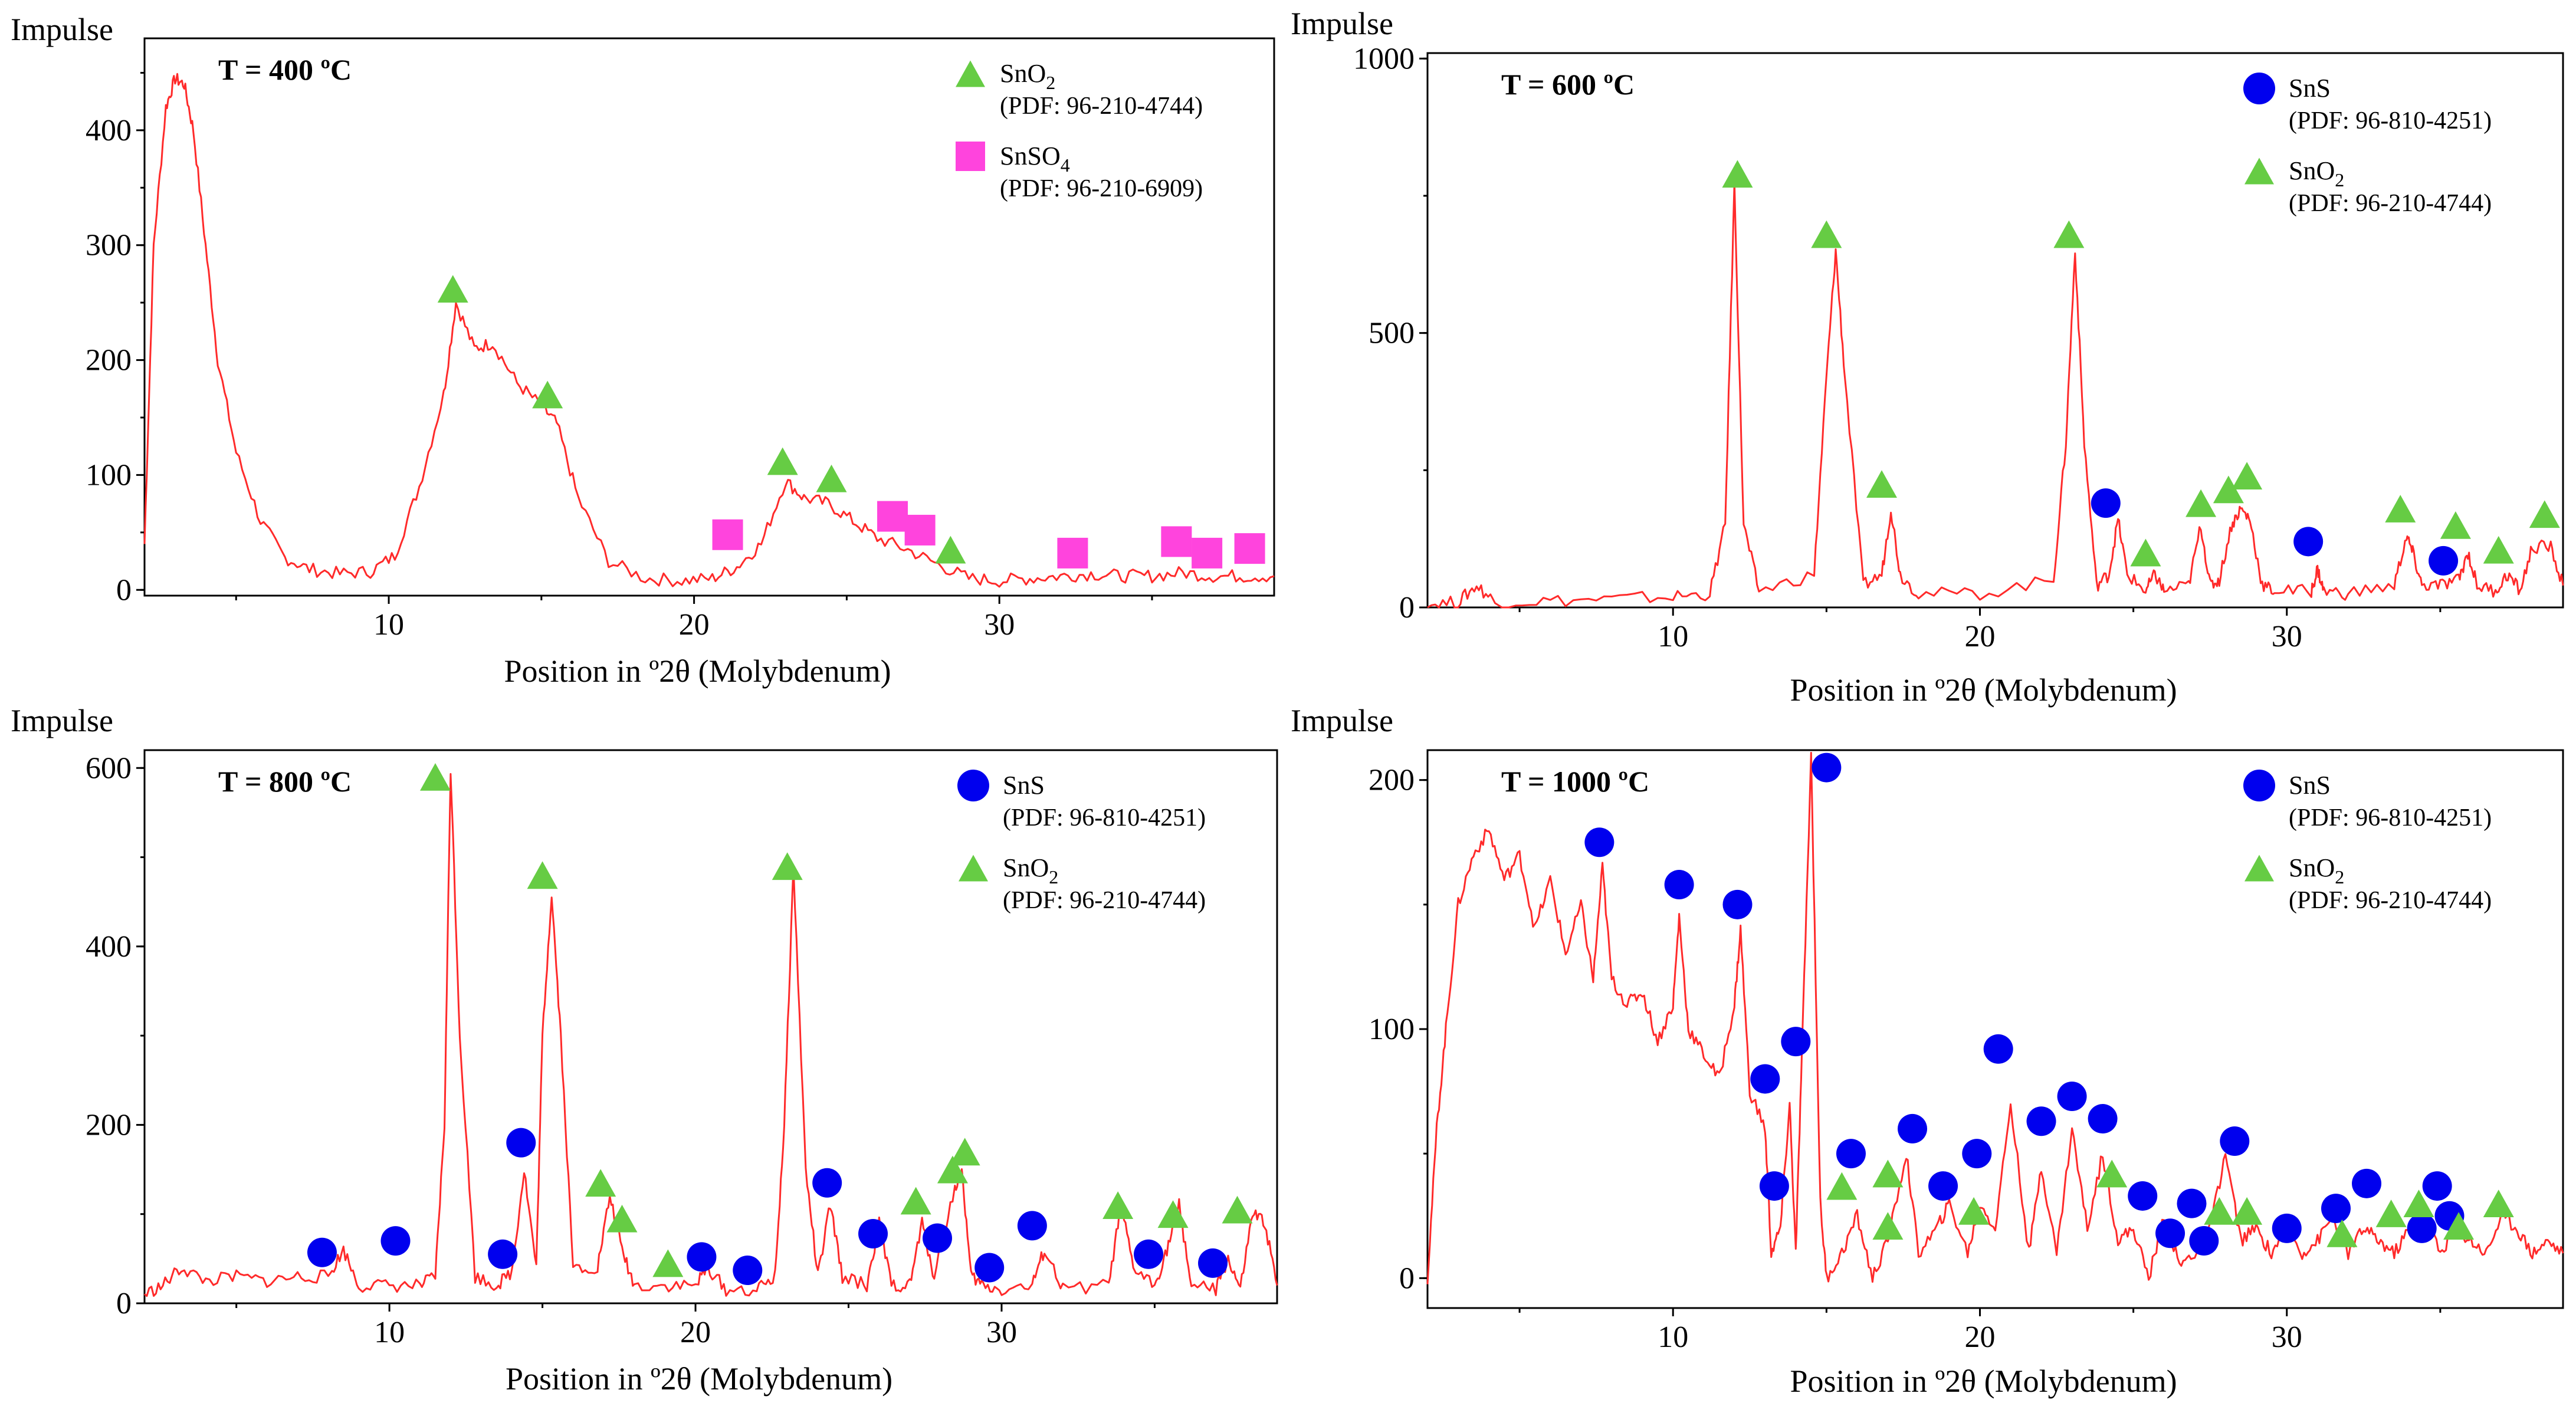  What do you see at coordinates (1104, 900) in the screenshot?
I see `legend-pdf: (PDF: 96-210-4744)` at bounding box center [1104, 900].